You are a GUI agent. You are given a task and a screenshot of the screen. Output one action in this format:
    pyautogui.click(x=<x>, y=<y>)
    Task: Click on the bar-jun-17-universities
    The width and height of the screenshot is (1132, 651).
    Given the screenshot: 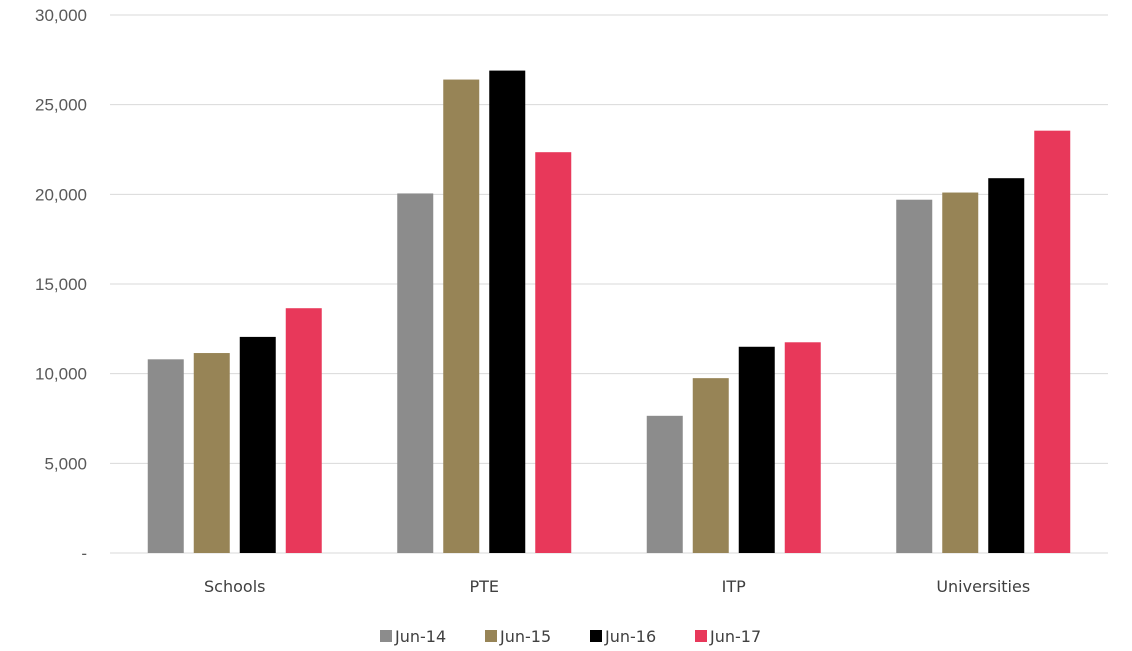 What is the action you would take?
    pyautogui.click(x=1052, y=342)
    